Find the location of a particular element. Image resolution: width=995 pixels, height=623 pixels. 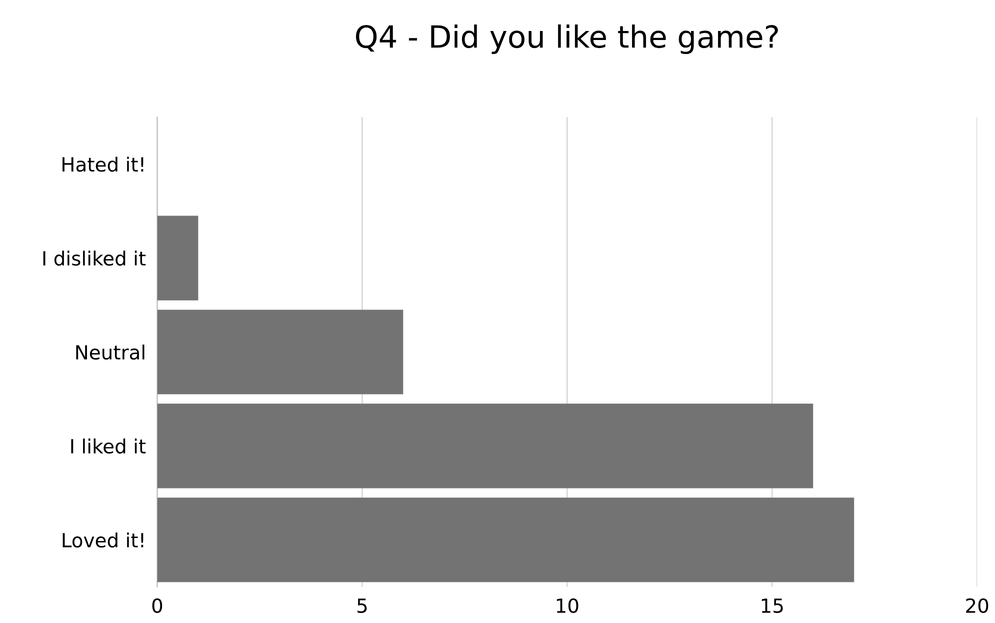

x-tick-label: 5 is located at coordinates (362, 606).